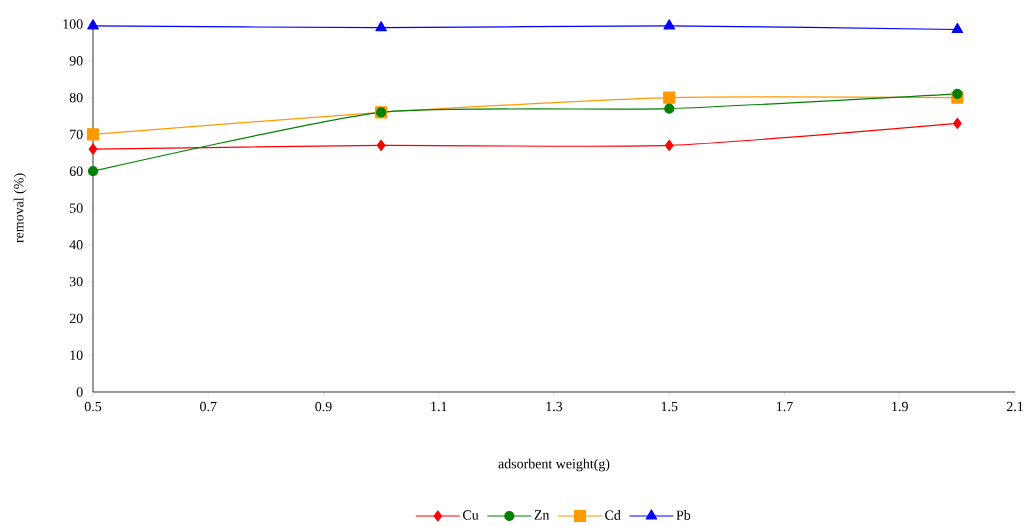  What do you see at coordinates (76, 97) in the screenshot?
I see `y-tick-label: 80` at bounding box center [76, 97].